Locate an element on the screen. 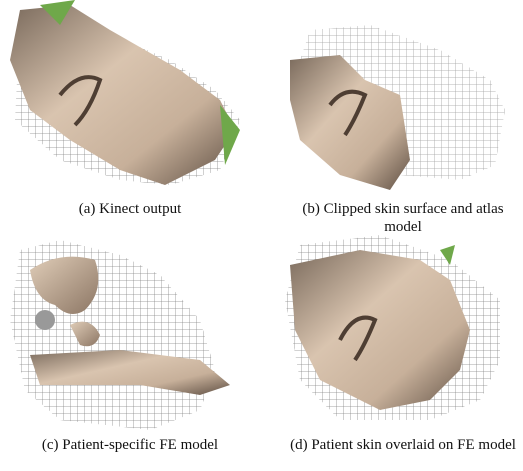 This screenshot has width=523, height=471. caption: (a) Kinect output is located at coordinates (130, 209).